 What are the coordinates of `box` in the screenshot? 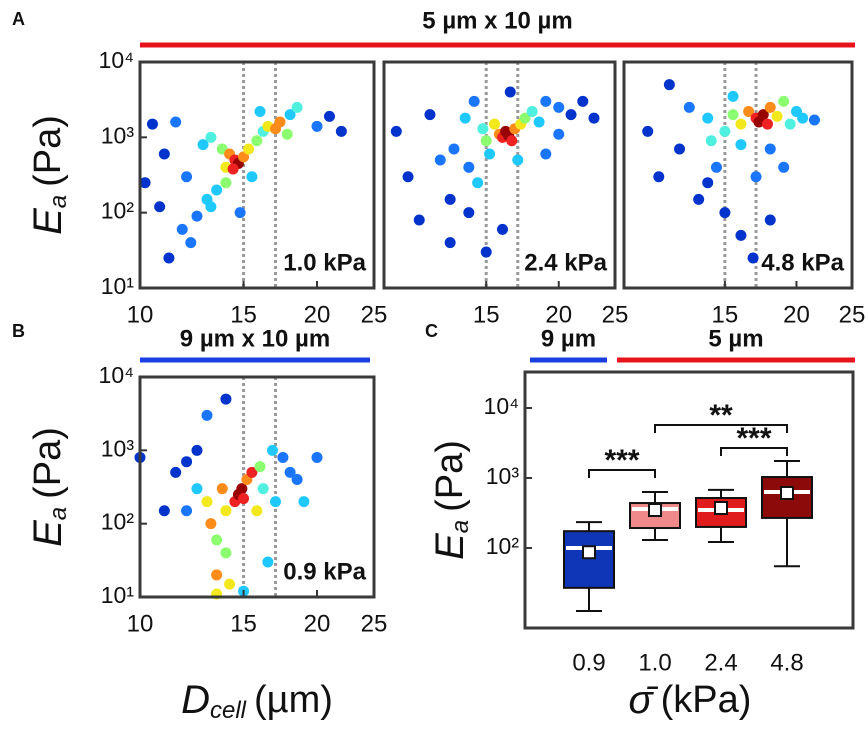 It's located at (589, 559).